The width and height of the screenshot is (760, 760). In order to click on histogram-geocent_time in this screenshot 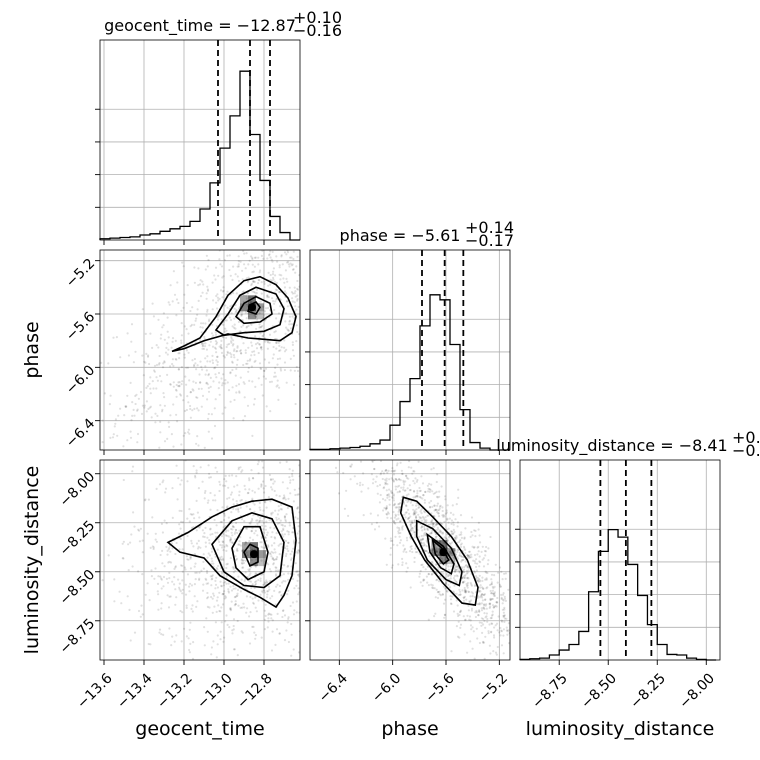, I will do `click(199, 155)`.